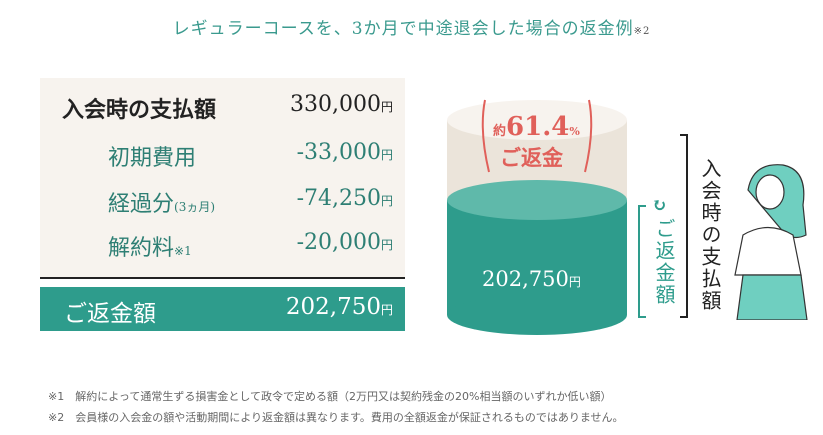 The width and height of the screenshot is (823, 435). What do you see at coordinates (642, 31) in the screenshot?
I see `title-note: ※2` at bounding box center [642, 31].